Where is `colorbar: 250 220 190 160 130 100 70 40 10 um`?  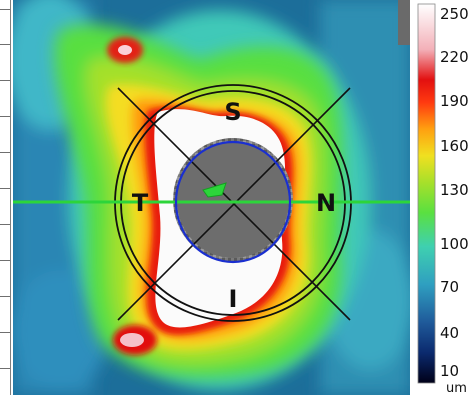 colorbar: 250 220 190 160 130 100 70 40 10 um is located at coordinates (443, 199).